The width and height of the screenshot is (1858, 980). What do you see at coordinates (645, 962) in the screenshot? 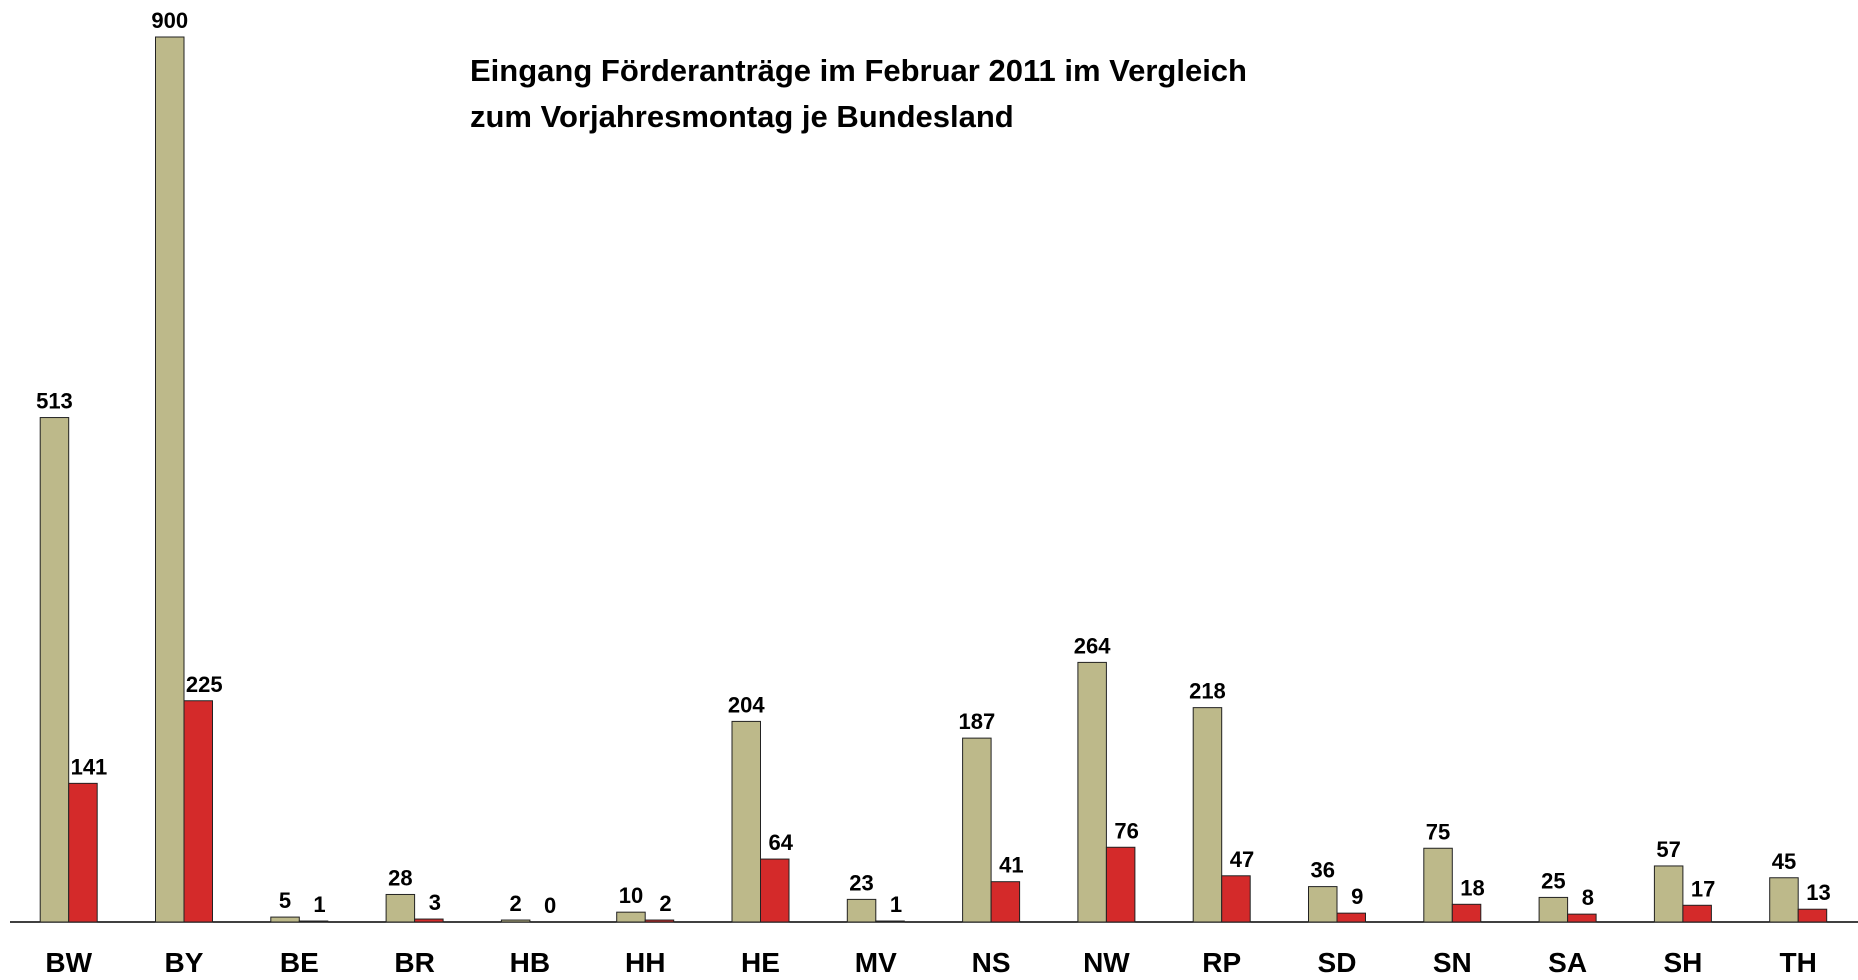
I see `x-tick-label: HH` at bounding box center [645, 962].